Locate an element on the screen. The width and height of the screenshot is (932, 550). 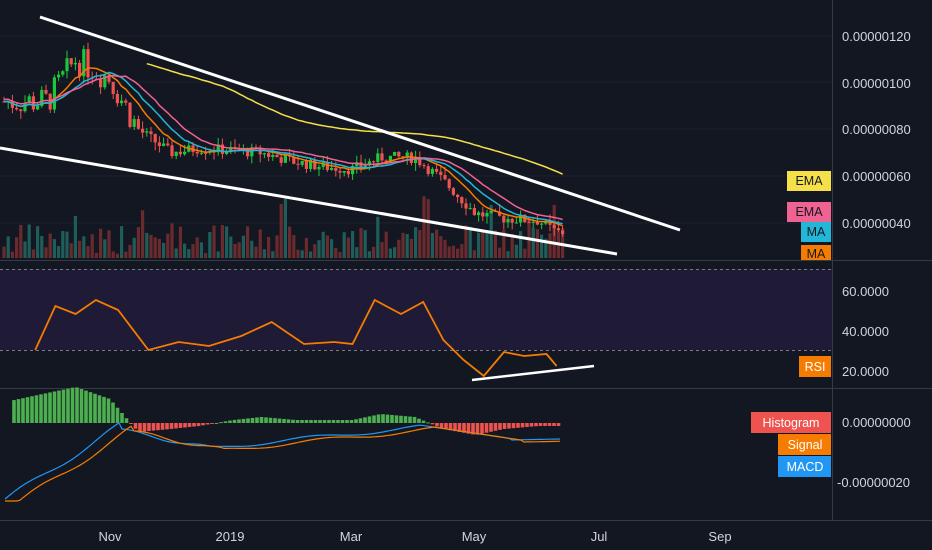
ema-long-badge: EMA is located at coordinates (809, 181).